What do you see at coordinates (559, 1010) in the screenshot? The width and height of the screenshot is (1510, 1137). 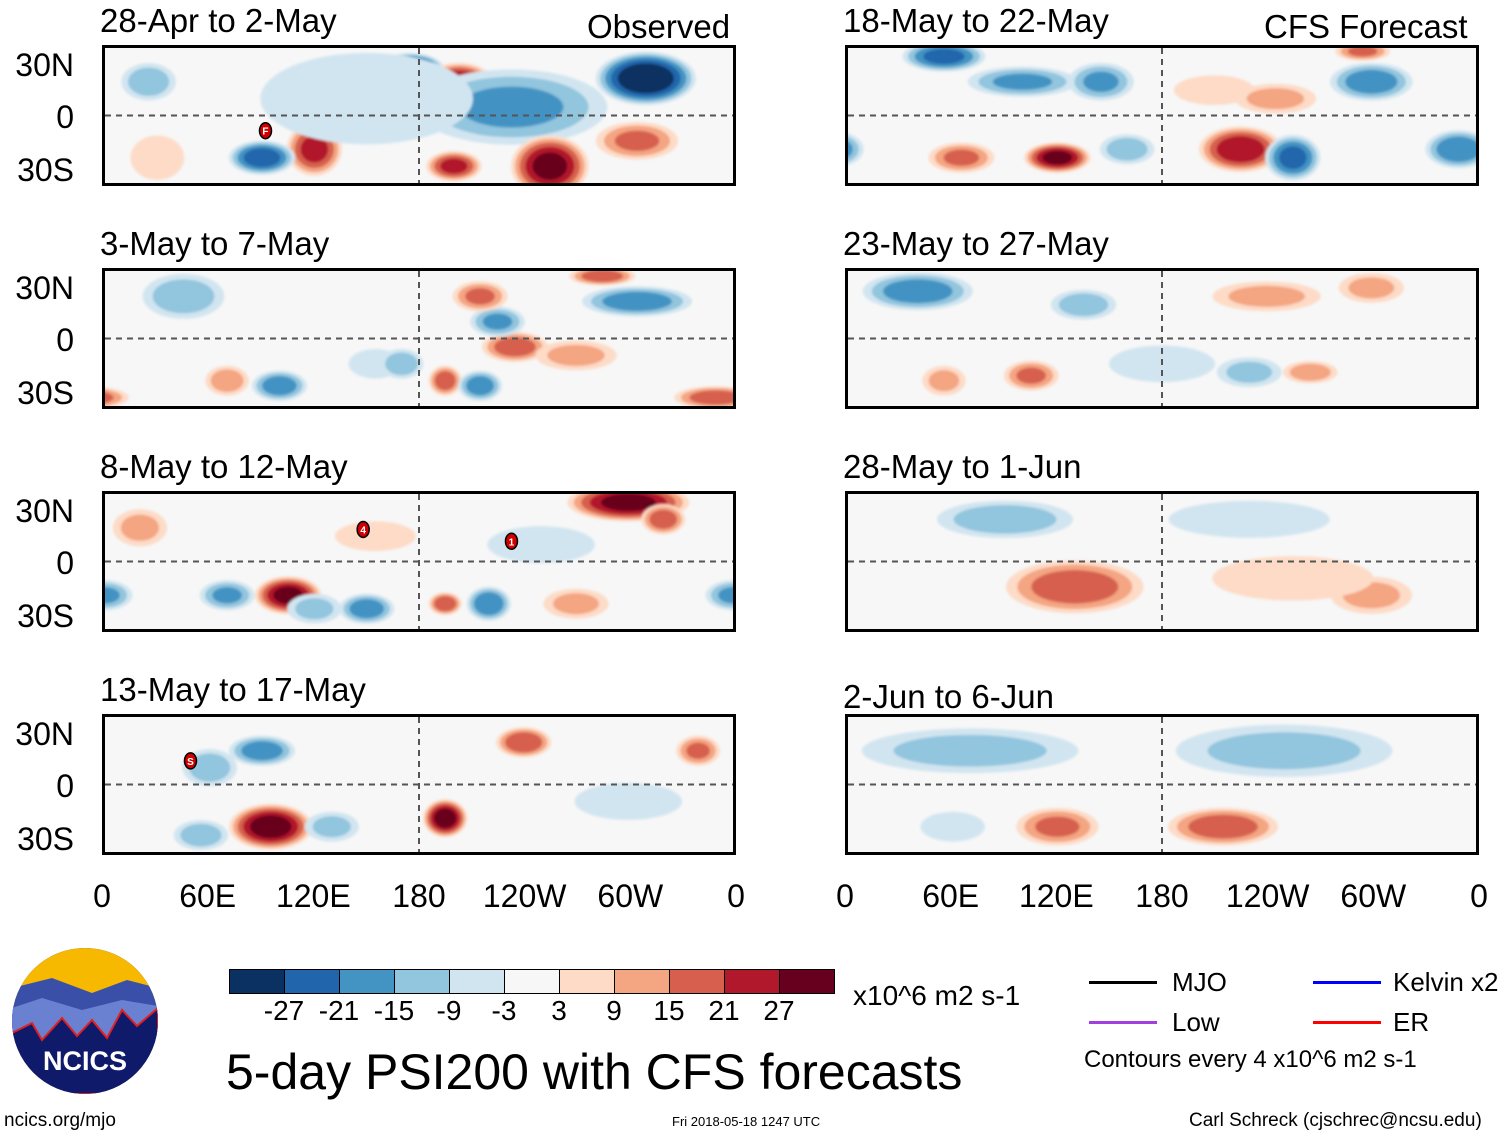 I see `colorbar-label: 3` at bounding box center [559, 1010].